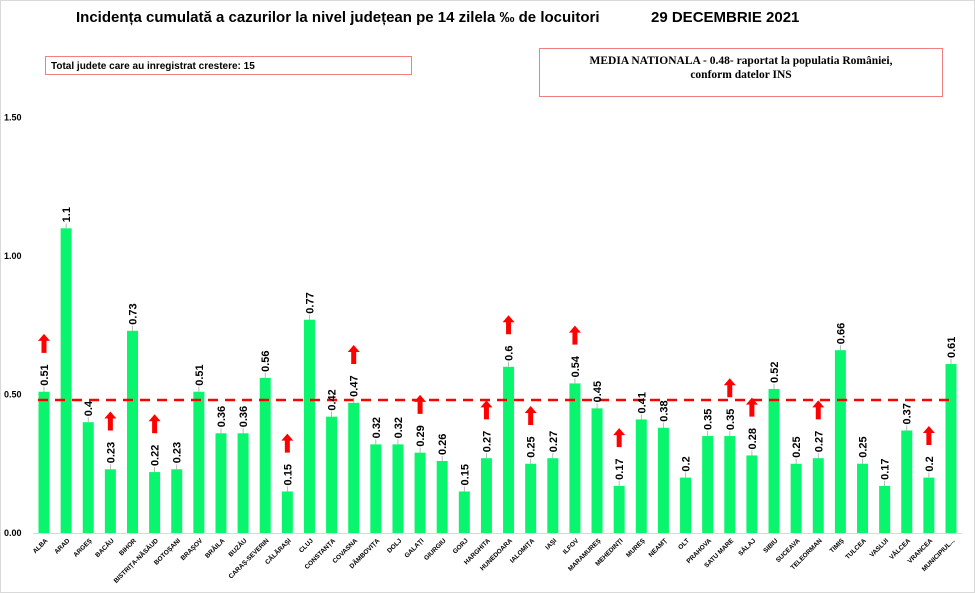 This screenshot has height=593, width=975. What do you see at coordinates (13, 118) in the screenshot?
I see `y-tick-label: 1.50` at bounding box center [13, 118].